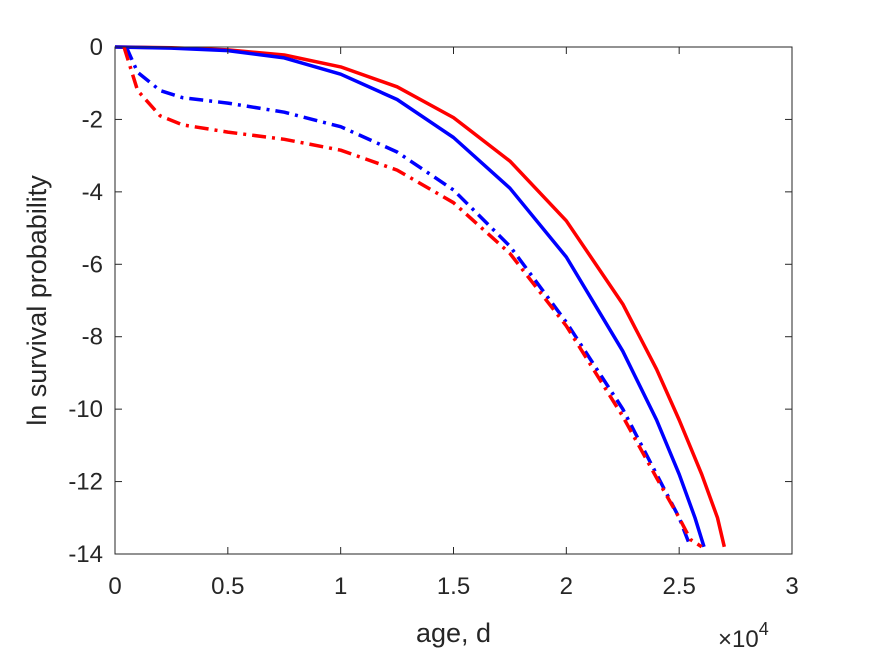 This screenshot has width=875, height=661. I want to click on y-tick-label: -10, so click(85, 409).